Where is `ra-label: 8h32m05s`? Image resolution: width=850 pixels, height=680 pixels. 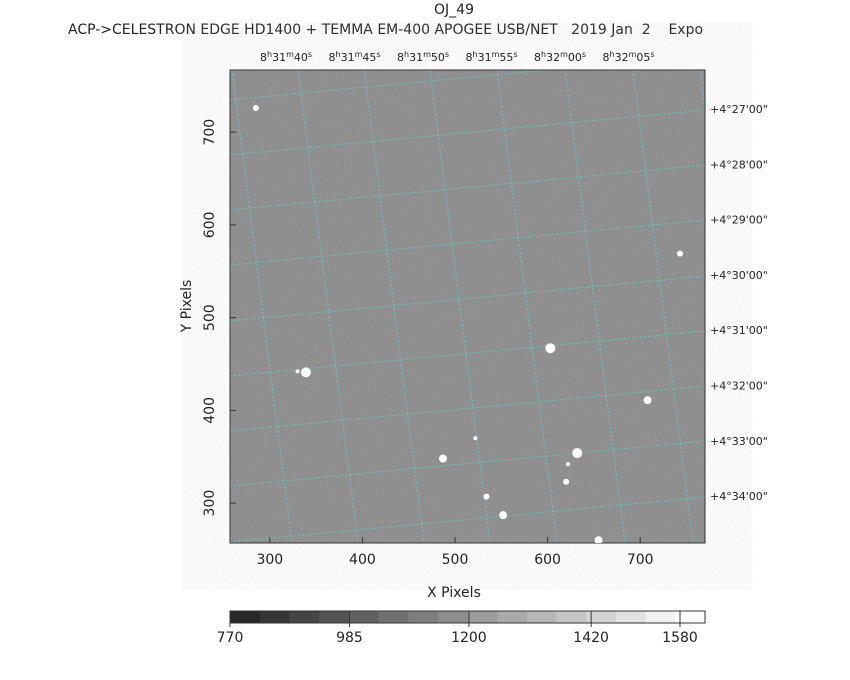 ra-label: 8h32m05s is located at coordinates (629, 57).